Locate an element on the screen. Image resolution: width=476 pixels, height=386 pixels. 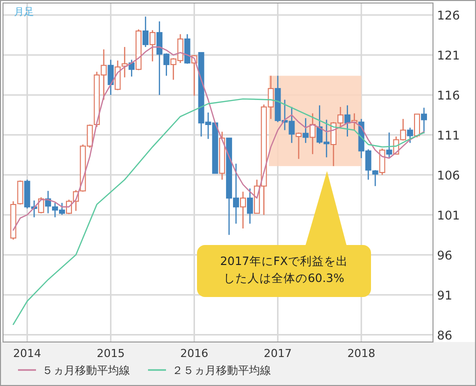
x-tick-label: 2017 is located at coordinates (278, 353).